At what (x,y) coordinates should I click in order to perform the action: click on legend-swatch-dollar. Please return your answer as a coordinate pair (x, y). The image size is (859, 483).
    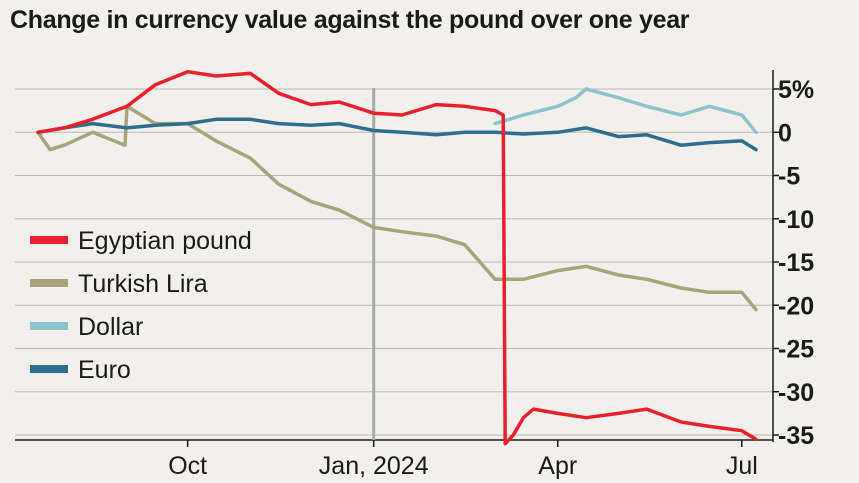
    Looking at the image, I should click on (49, 326).